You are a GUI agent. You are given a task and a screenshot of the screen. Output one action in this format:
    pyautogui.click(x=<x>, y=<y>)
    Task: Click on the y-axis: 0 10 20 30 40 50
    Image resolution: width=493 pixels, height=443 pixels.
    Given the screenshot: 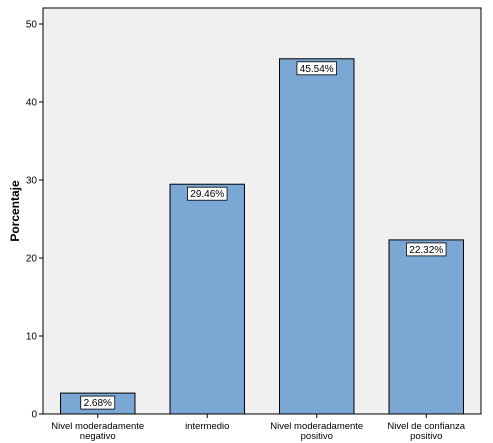 What is the action you would take?
    pyautogui.click(x=34, y=220)
    